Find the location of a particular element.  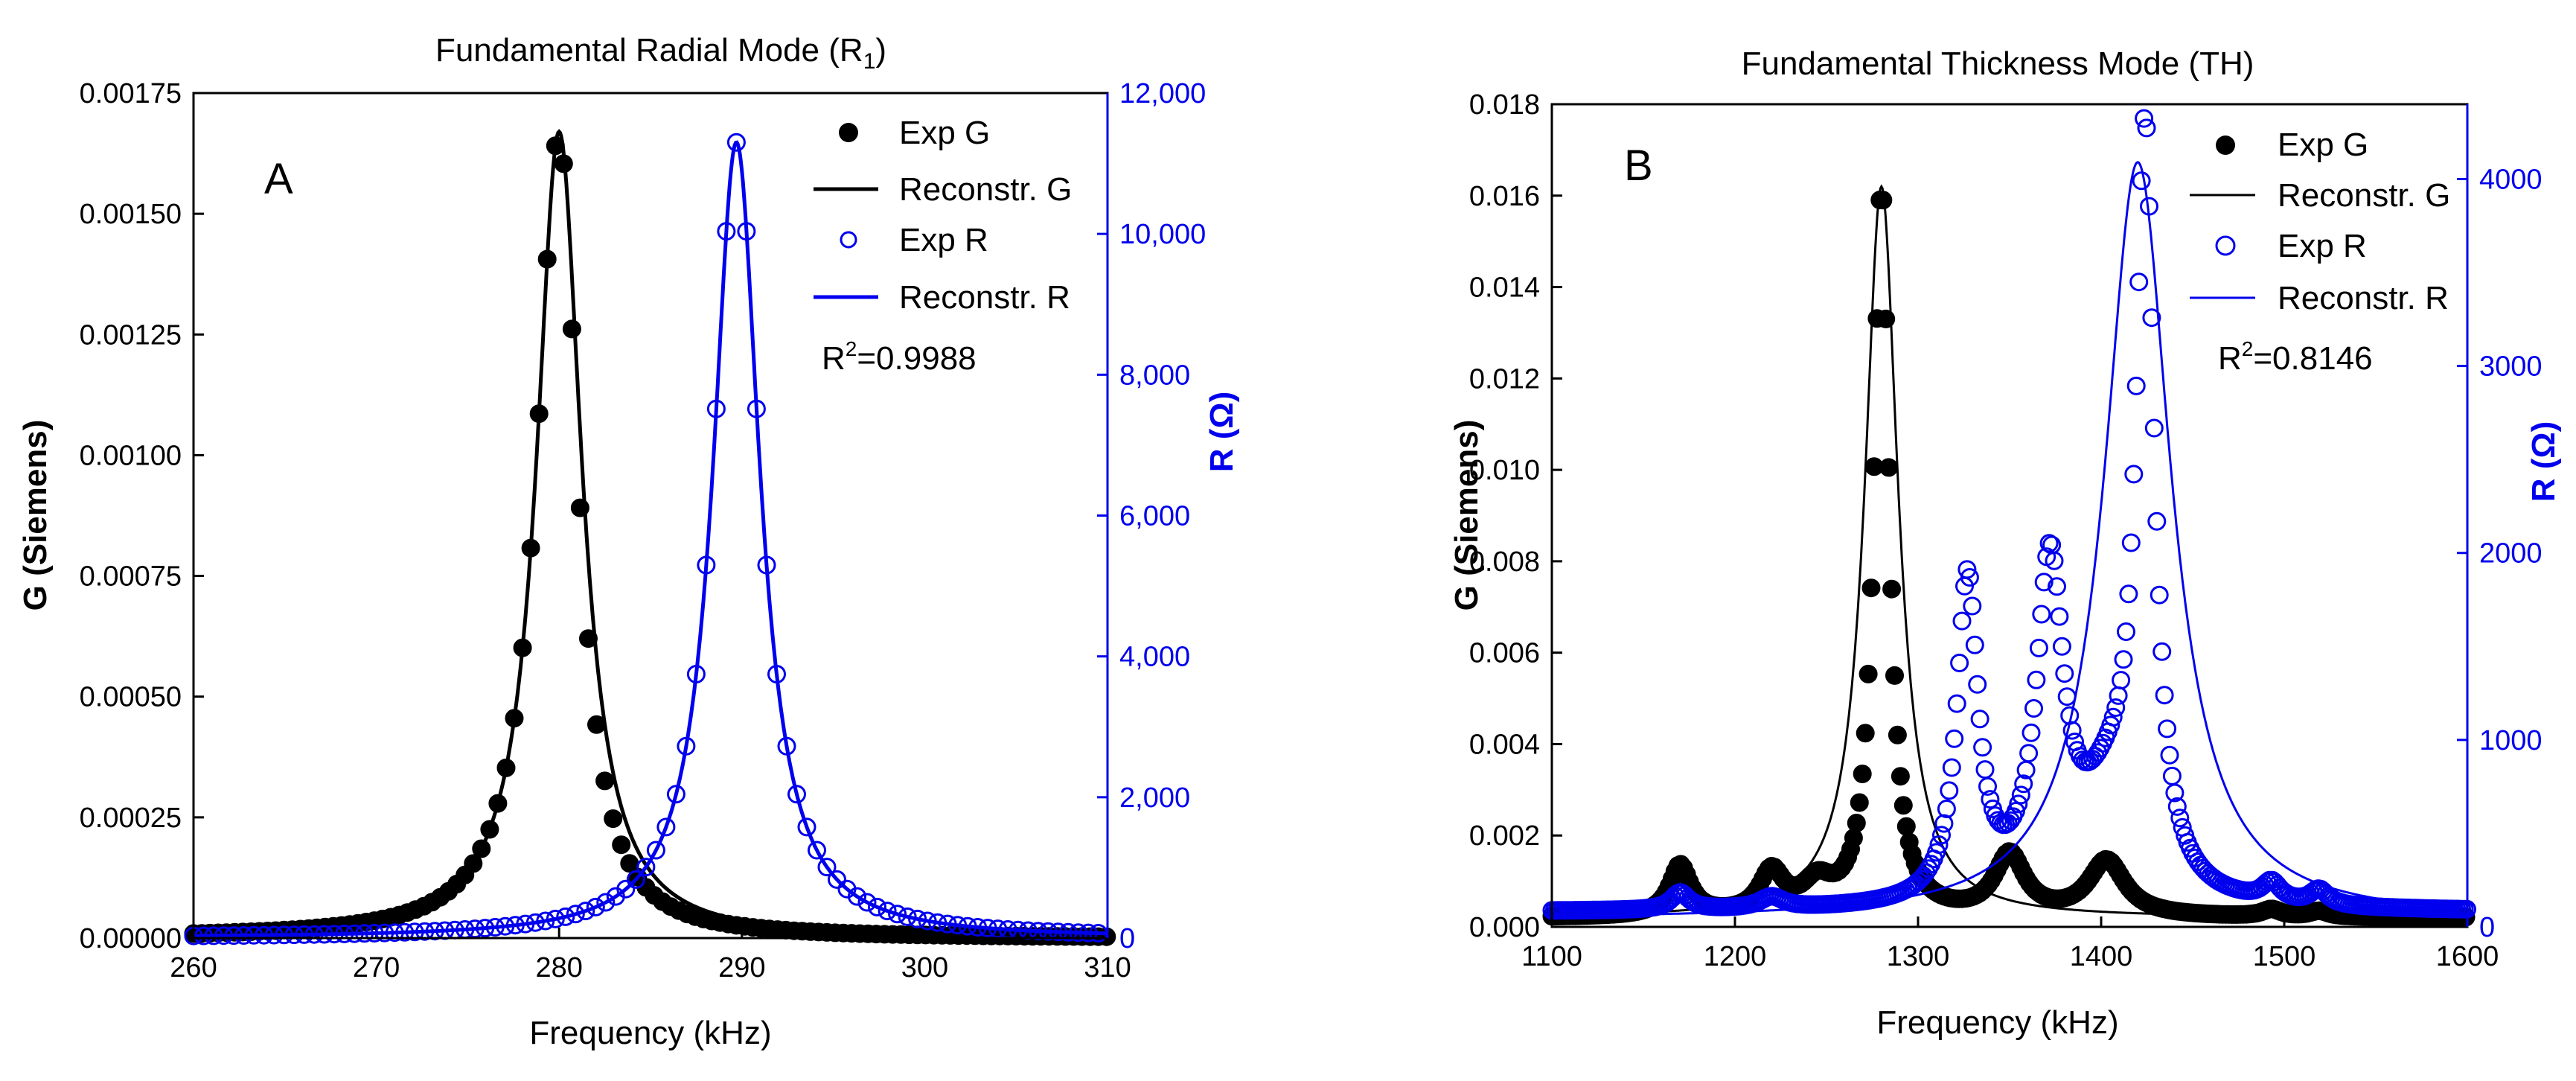

chart-a-y-label: G (Siemens) is located at coordinates (35, 515).